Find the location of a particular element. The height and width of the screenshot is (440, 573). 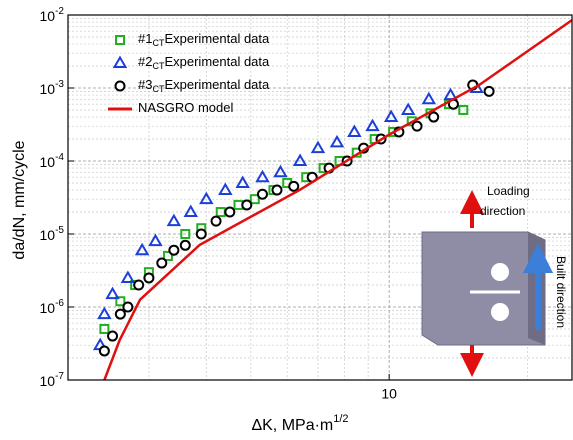

x-axis-label: ΔK, MPa·m1/2 is located at coordinates (299, 423).